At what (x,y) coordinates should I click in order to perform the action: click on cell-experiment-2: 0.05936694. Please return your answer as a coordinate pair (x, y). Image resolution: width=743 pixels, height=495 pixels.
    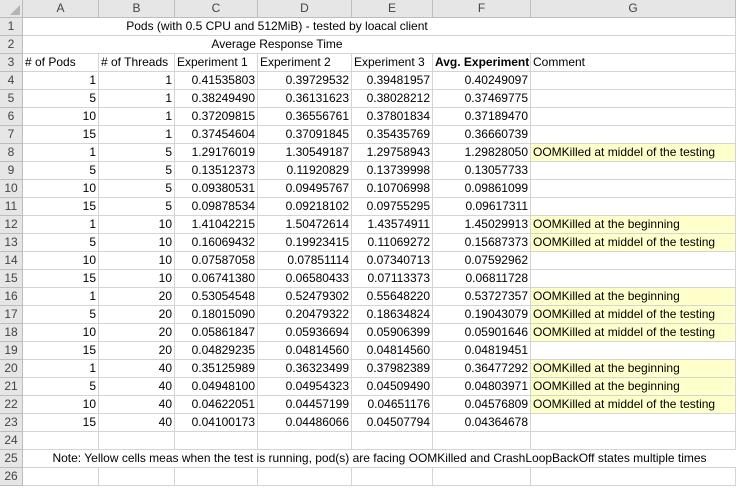
    Looking at the image, I should click on (305, 333).